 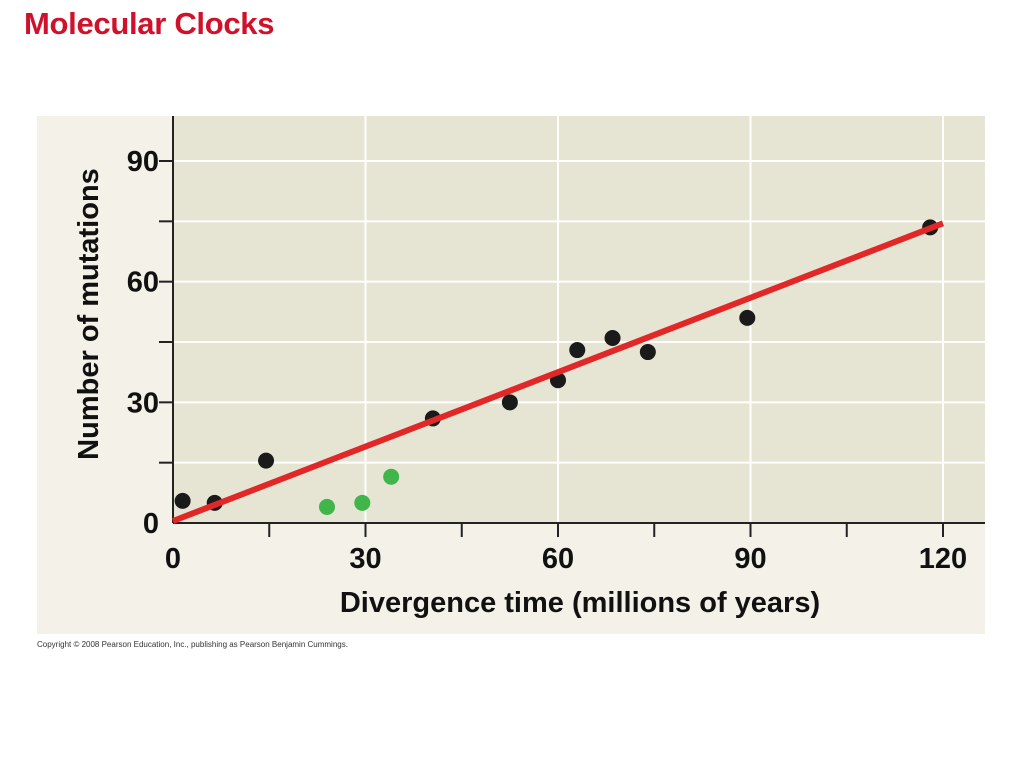 What do you see at coordinates (173, 559) in the screenshot?
I see `x-tick-label: 0` at bounding box center [173, 559].